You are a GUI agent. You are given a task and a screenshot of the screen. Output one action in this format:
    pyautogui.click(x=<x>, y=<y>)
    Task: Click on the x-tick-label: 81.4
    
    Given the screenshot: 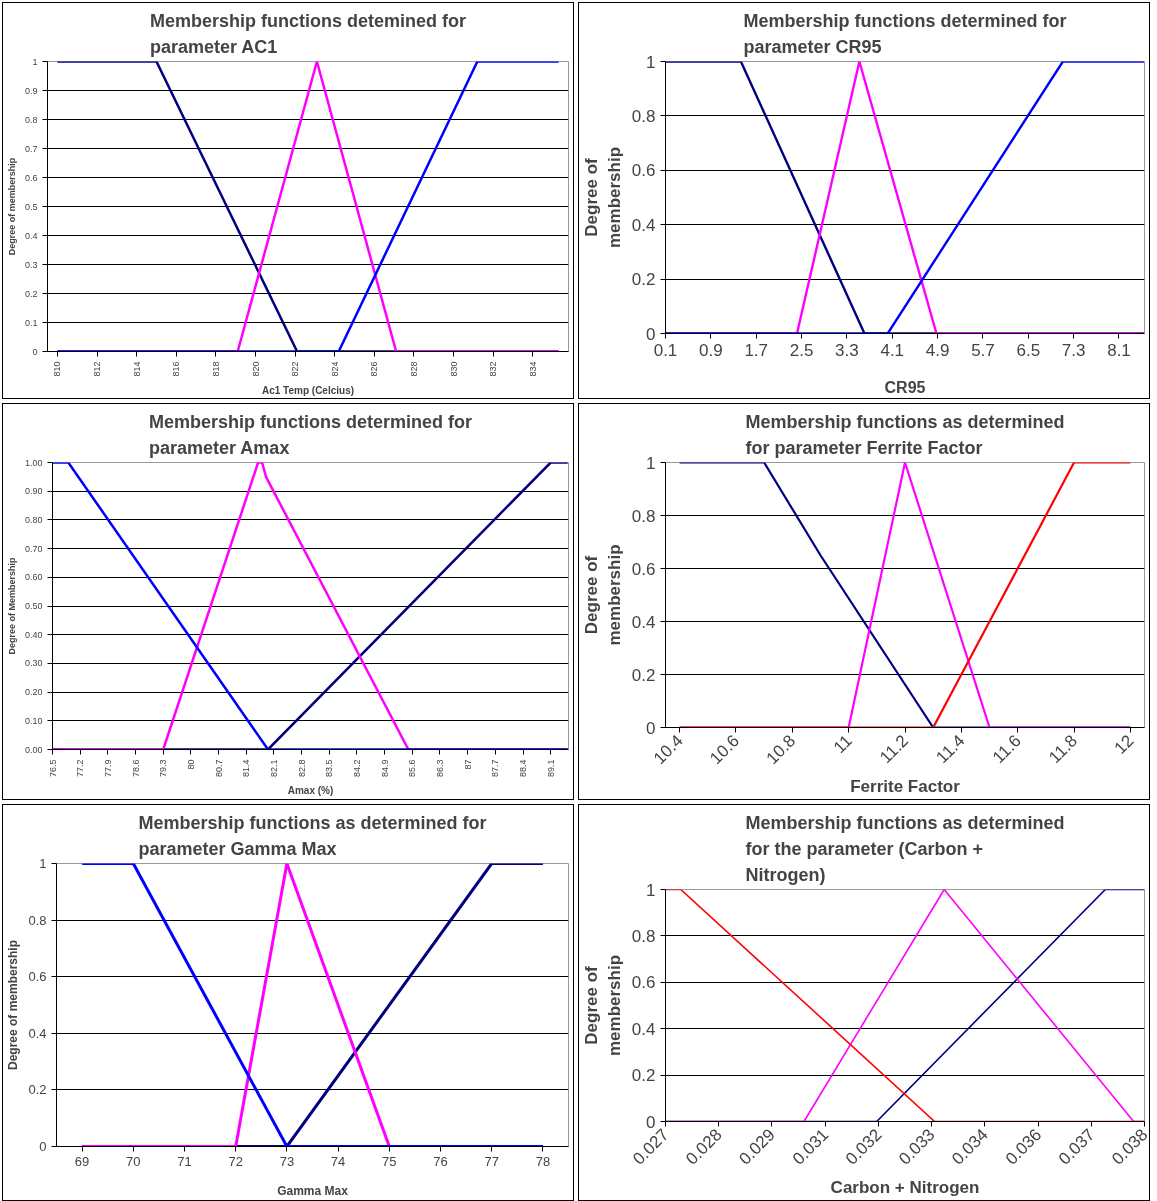 What is the action you would take?
    pyautogui.click(x=246, y=768)
    